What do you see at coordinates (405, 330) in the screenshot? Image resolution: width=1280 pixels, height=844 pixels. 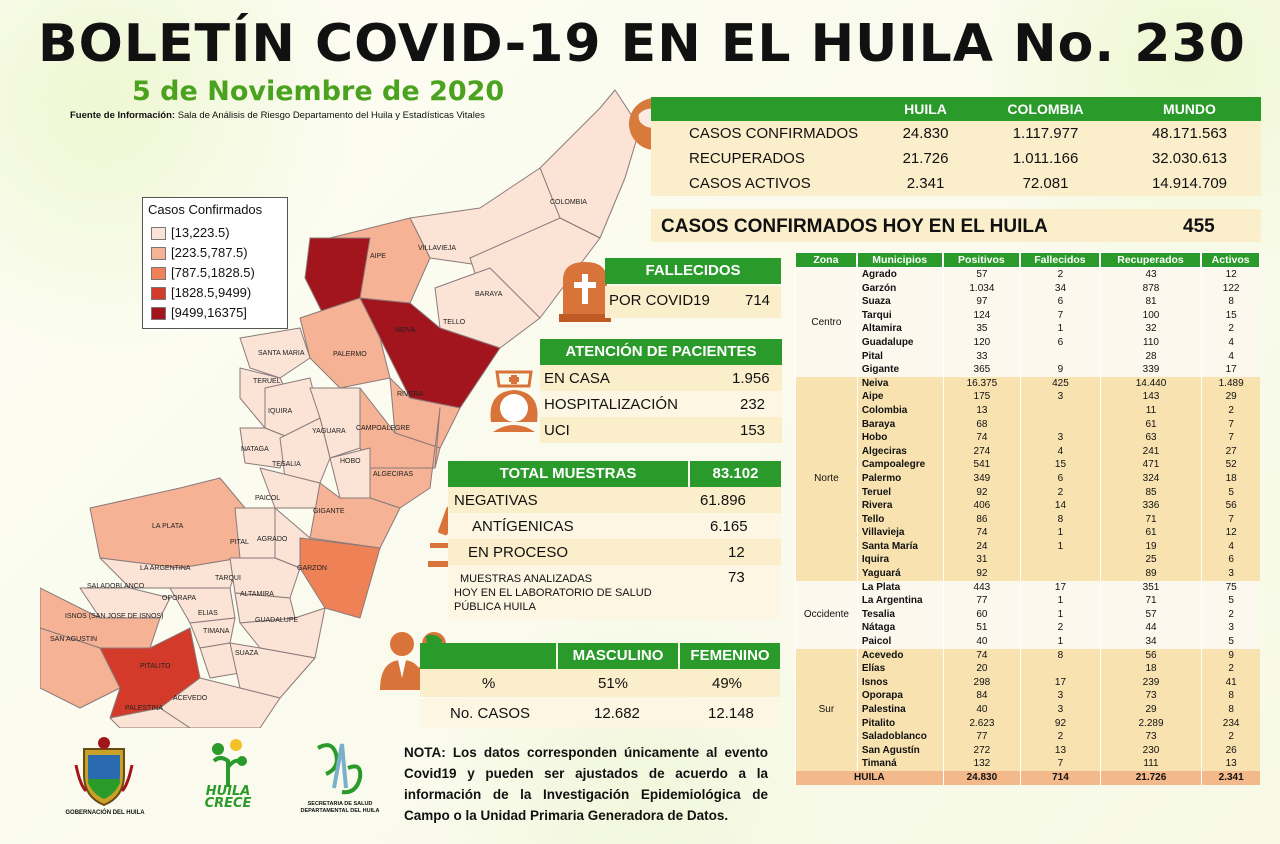 I see `map-label-neiva: NEIVA` at bounding box center [405, 330].